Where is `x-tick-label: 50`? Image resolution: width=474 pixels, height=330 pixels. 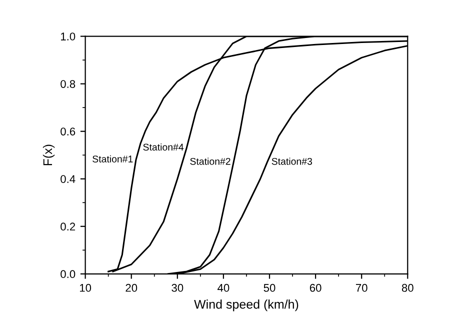
x-tick-label: 50 is located at coordinates (270, 288).